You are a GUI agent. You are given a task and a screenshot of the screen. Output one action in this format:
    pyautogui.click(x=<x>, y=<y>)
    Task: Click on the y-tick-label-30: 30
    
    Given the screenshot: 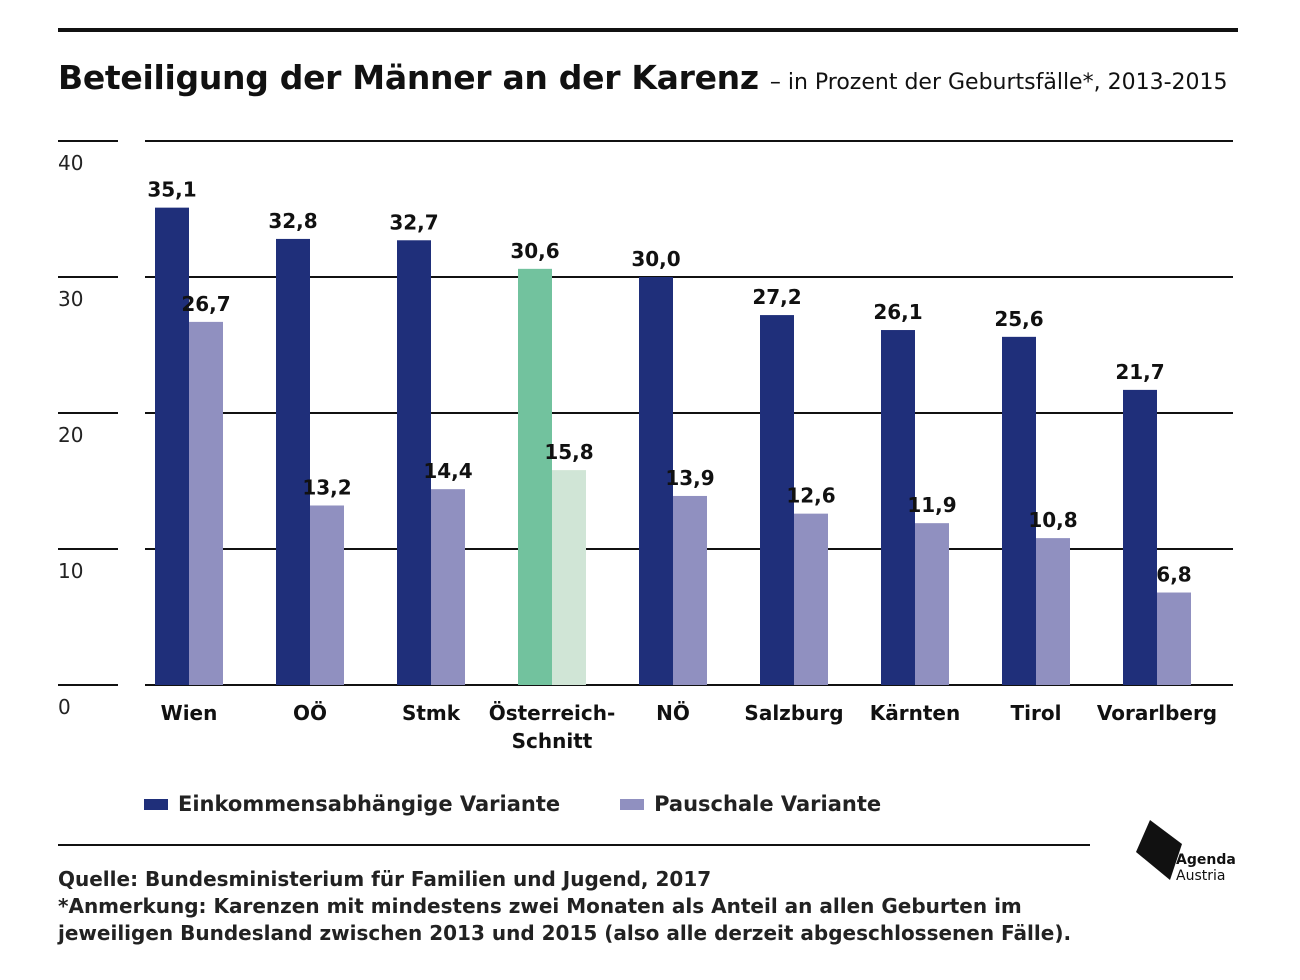 What is the action you would take?
    pyautogui.click(x=70, y=299)
    